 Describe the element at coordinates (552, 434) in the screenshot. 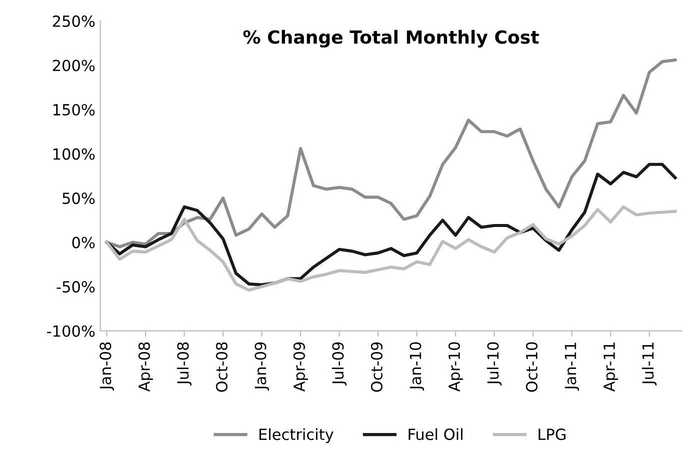

I see `legend-label: LPG` at that location.